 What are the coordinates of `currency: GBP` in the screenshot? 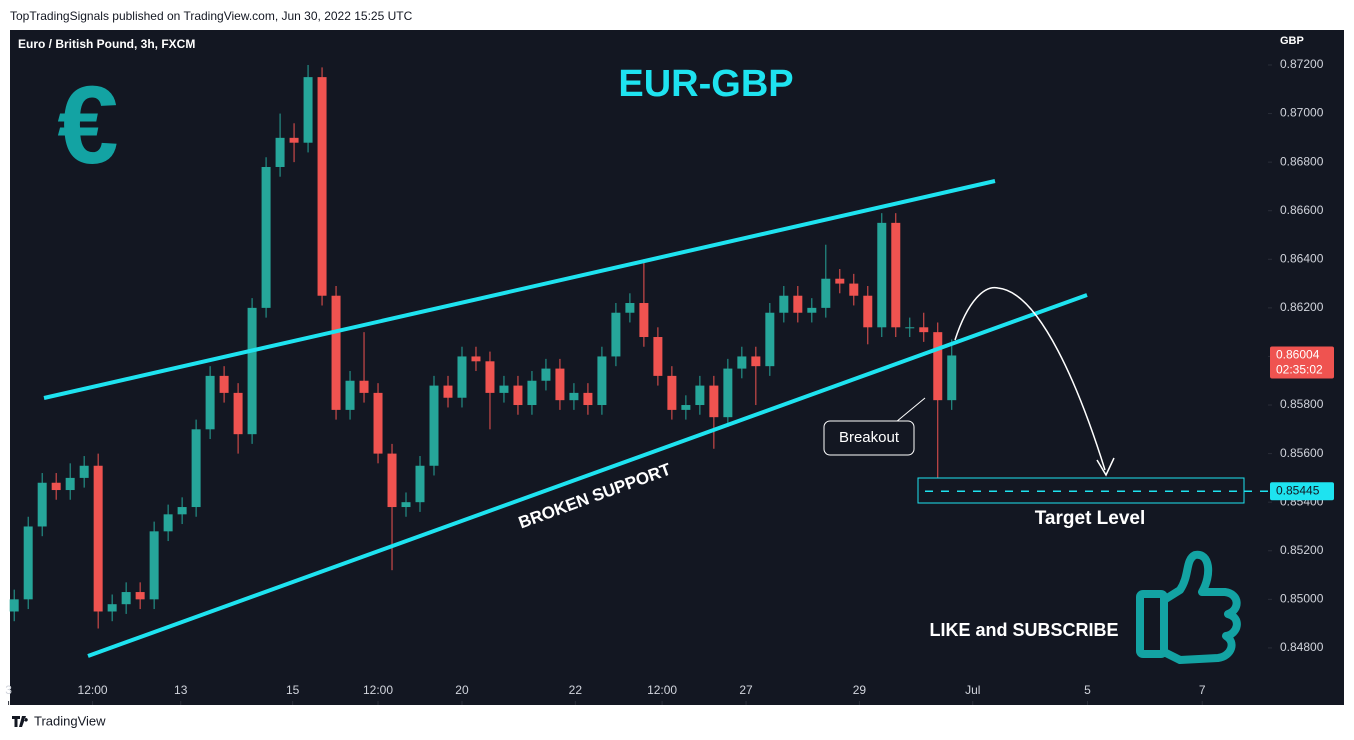 It's located at (1292, 41).